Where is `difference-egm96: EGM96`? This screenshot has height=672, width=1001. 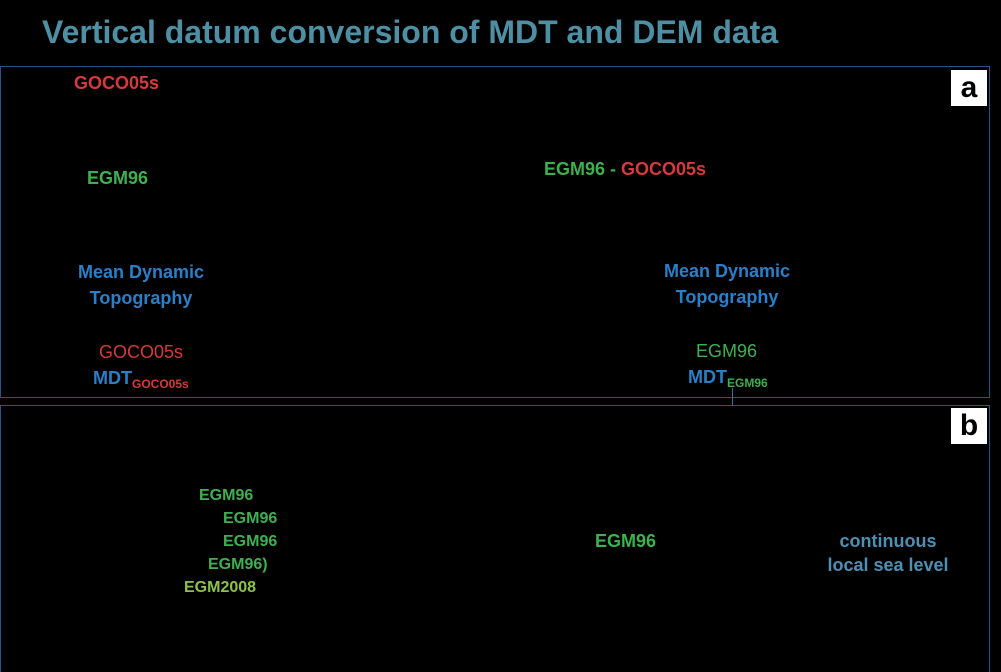
difference-egm96: EGM96 is located at coordinates (575, 169).